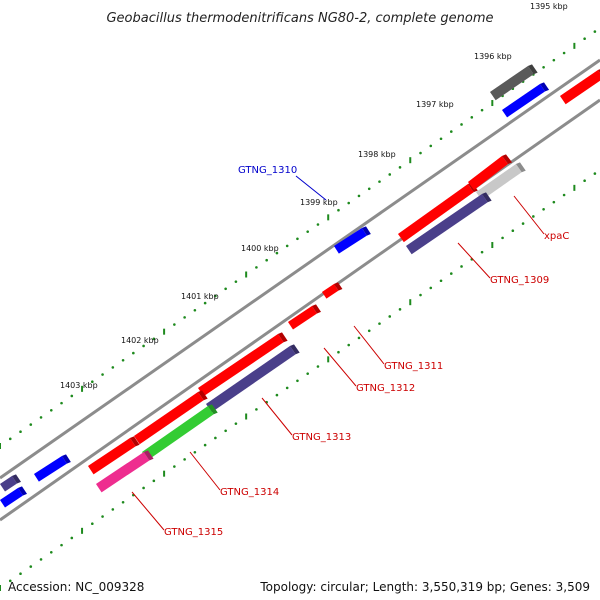  What do you see at coordinates (580, 82) in the screenshot?
I see `gene-red-1395-top` at bounding box center [580, 82].